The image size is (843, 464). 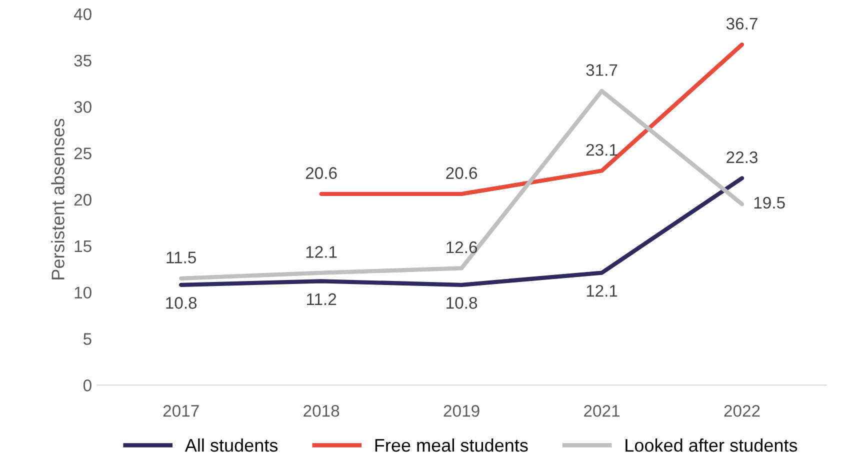 I want to click on x-tick-label: 2019, so click(x=462, y=411).